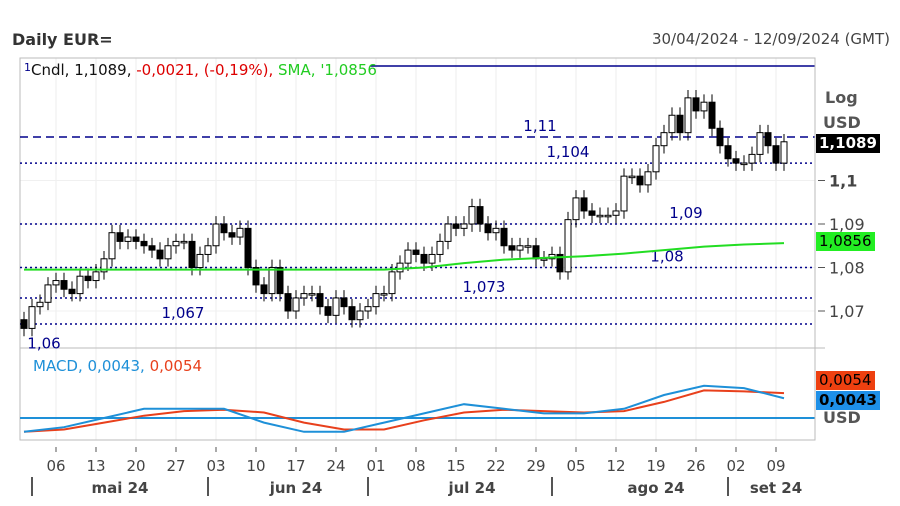  Describe the element at coordinates (775, 466) in the screenshot. I see `x-tick-label: 09` at that location.